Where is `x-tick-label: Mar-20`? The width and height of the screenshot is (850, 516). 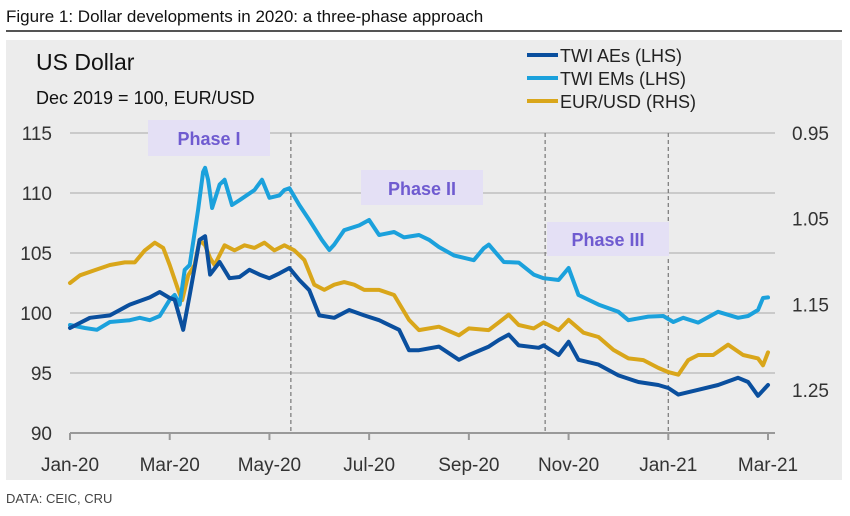 x-tick-label: Mar-20 is located at coordinates (170, 465).